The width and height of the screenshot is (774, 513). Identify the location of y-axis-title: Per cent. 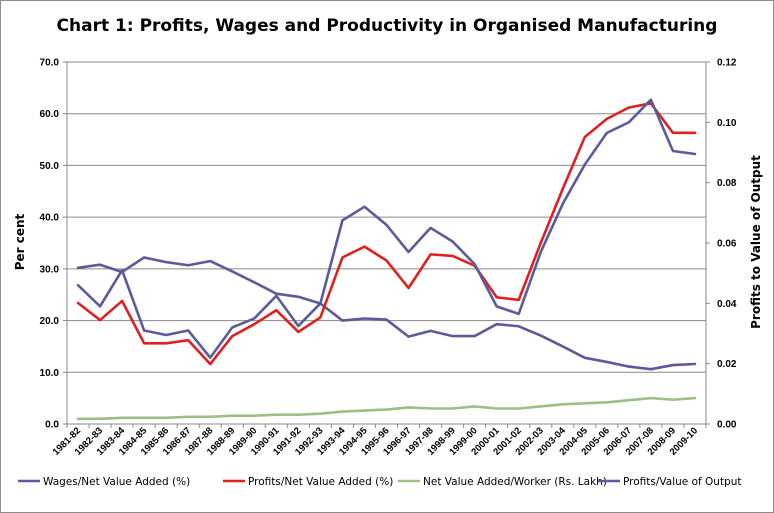
(20, 241).